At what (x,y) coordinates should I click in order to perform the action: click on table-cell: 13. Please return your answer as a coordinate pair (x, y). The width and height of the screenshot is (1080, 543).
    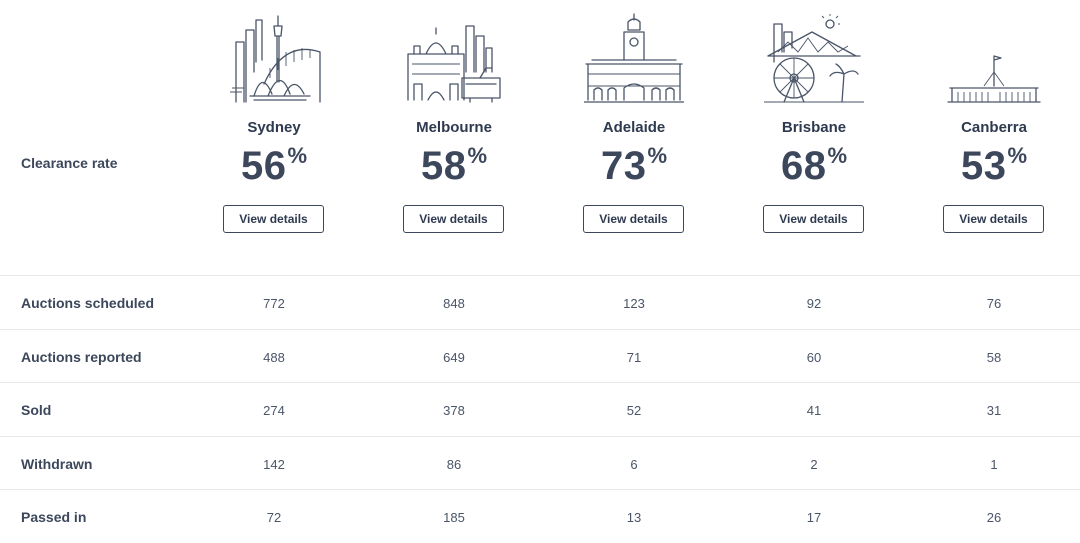
    Looking at the image, I should click on (634, 518).